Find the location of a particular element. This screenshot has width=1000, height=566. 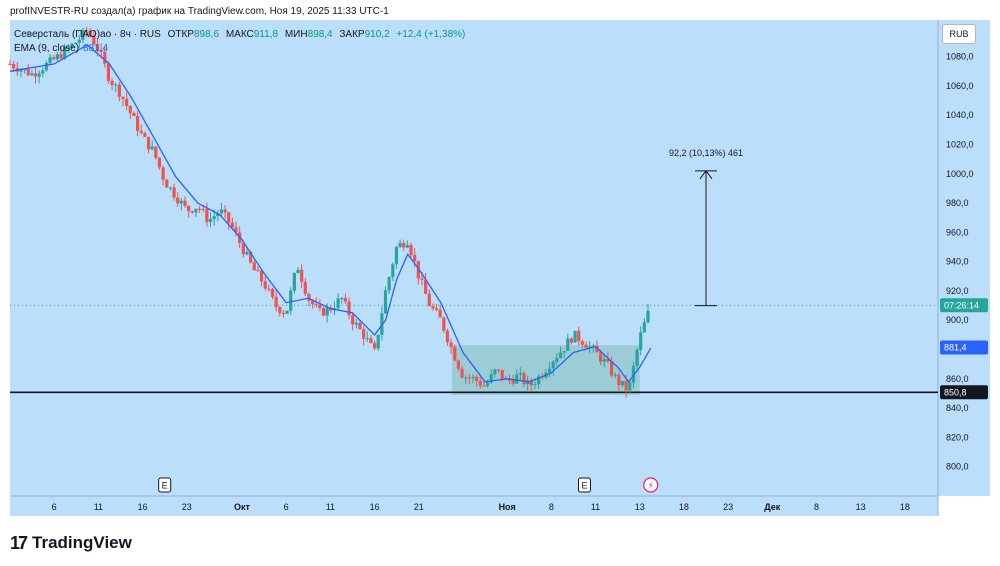

price-tick-label: 820,0 is located at coordinates (957, 437).